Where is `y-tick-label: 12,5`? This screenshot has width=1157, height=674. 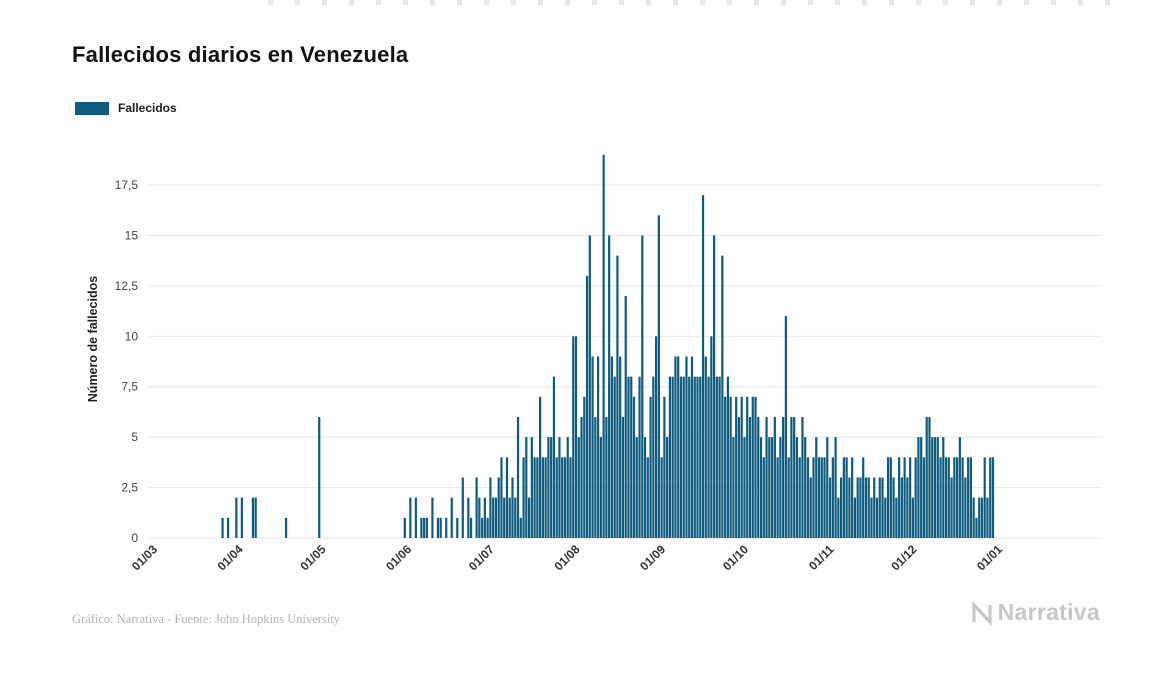
y-tick-label: 12,5 is located at coordinates (127, 286).